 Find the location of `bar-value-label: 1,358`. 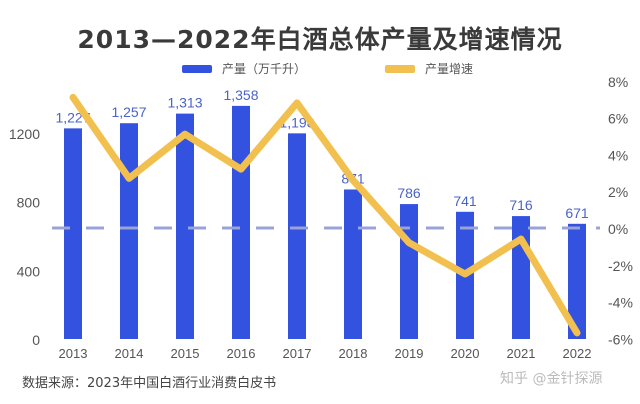

bar-value-label: 1,358 is located at coordinates (240, 95).